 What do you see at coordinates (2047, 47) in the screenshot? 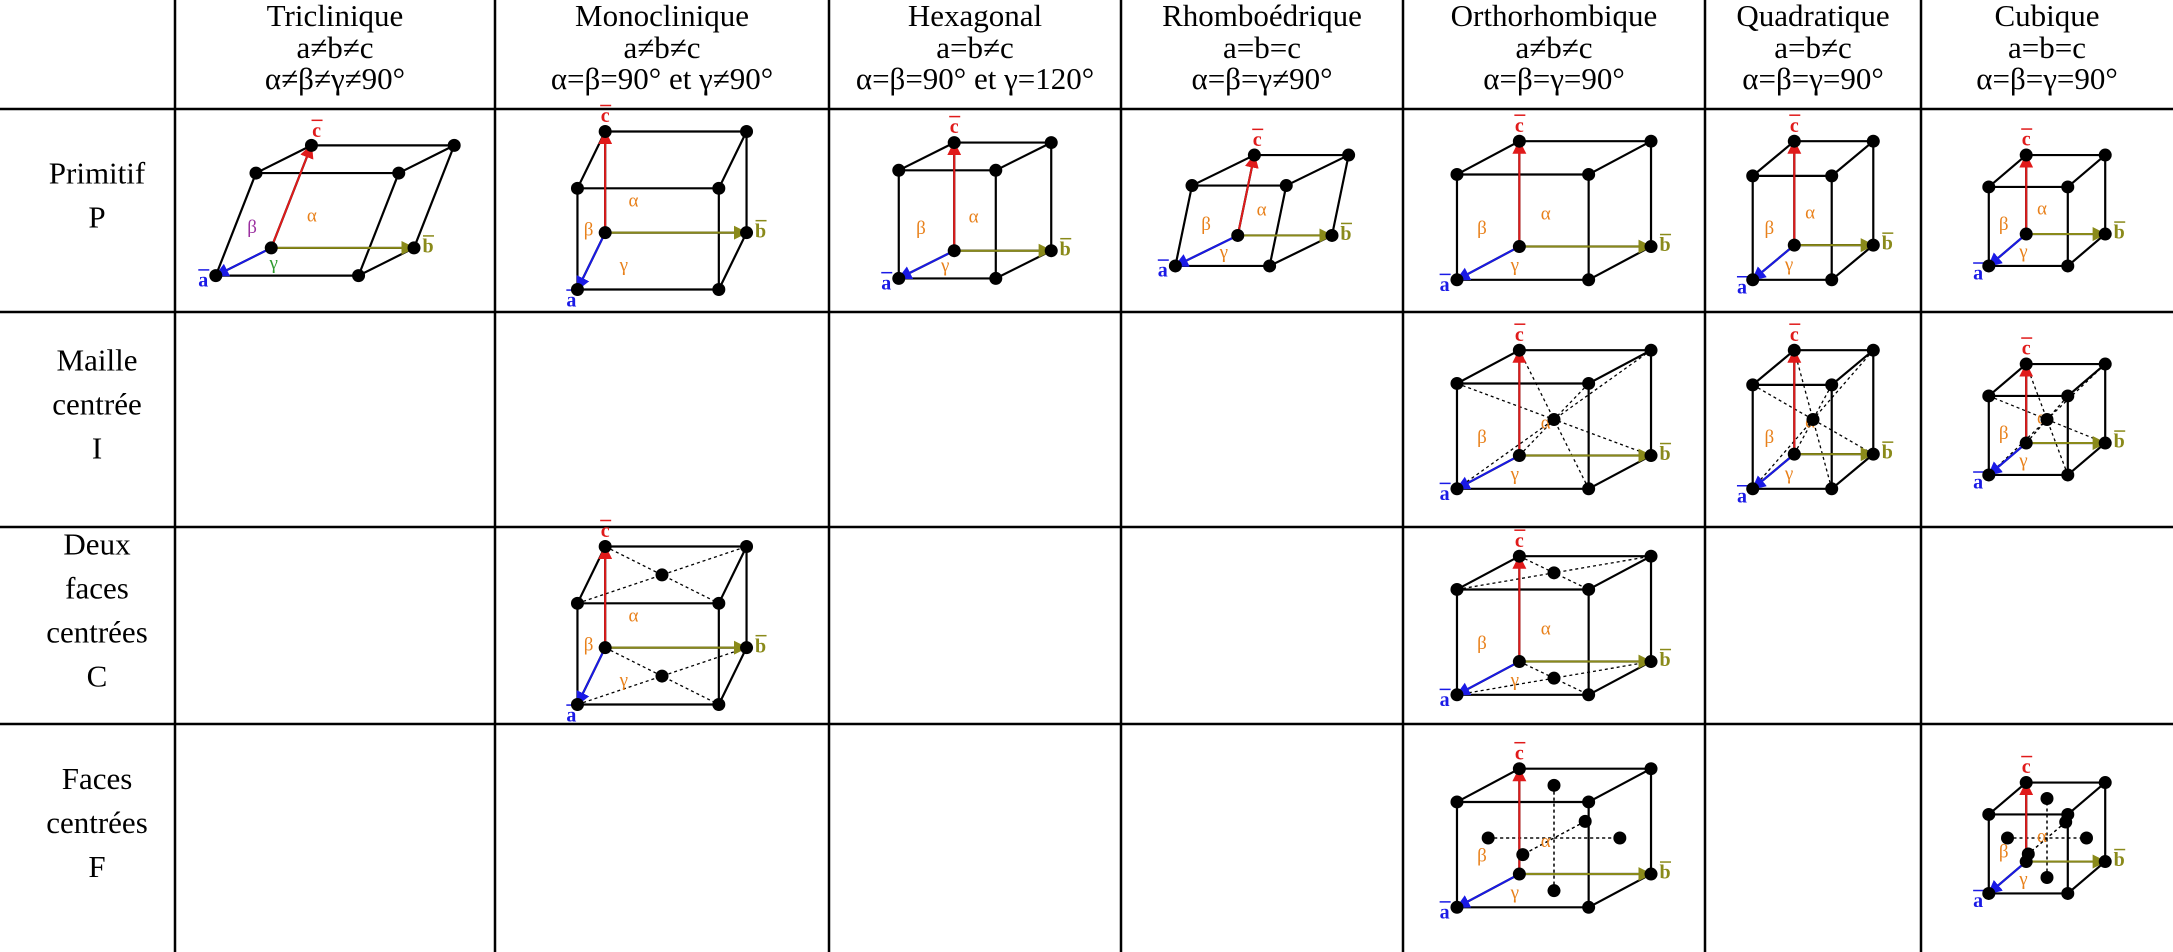
I see `column-lengths: a=b=c` at bounding box center [2047, 47].